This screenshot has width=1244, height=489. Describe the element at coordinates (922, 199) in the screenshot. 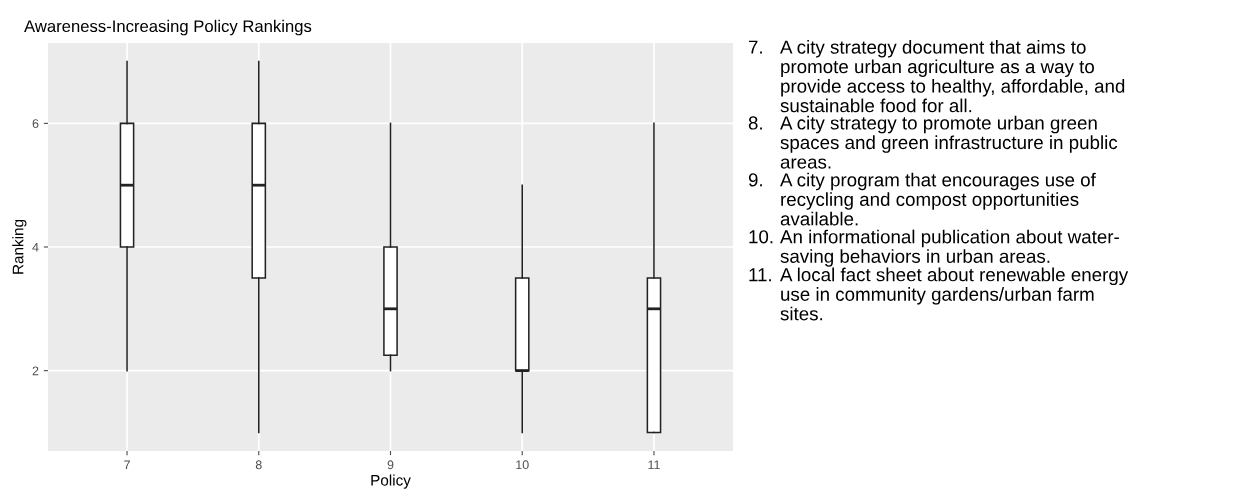

I see `text: 9. A city program that encourages use of recycling and compost opportunities available.` at that location.